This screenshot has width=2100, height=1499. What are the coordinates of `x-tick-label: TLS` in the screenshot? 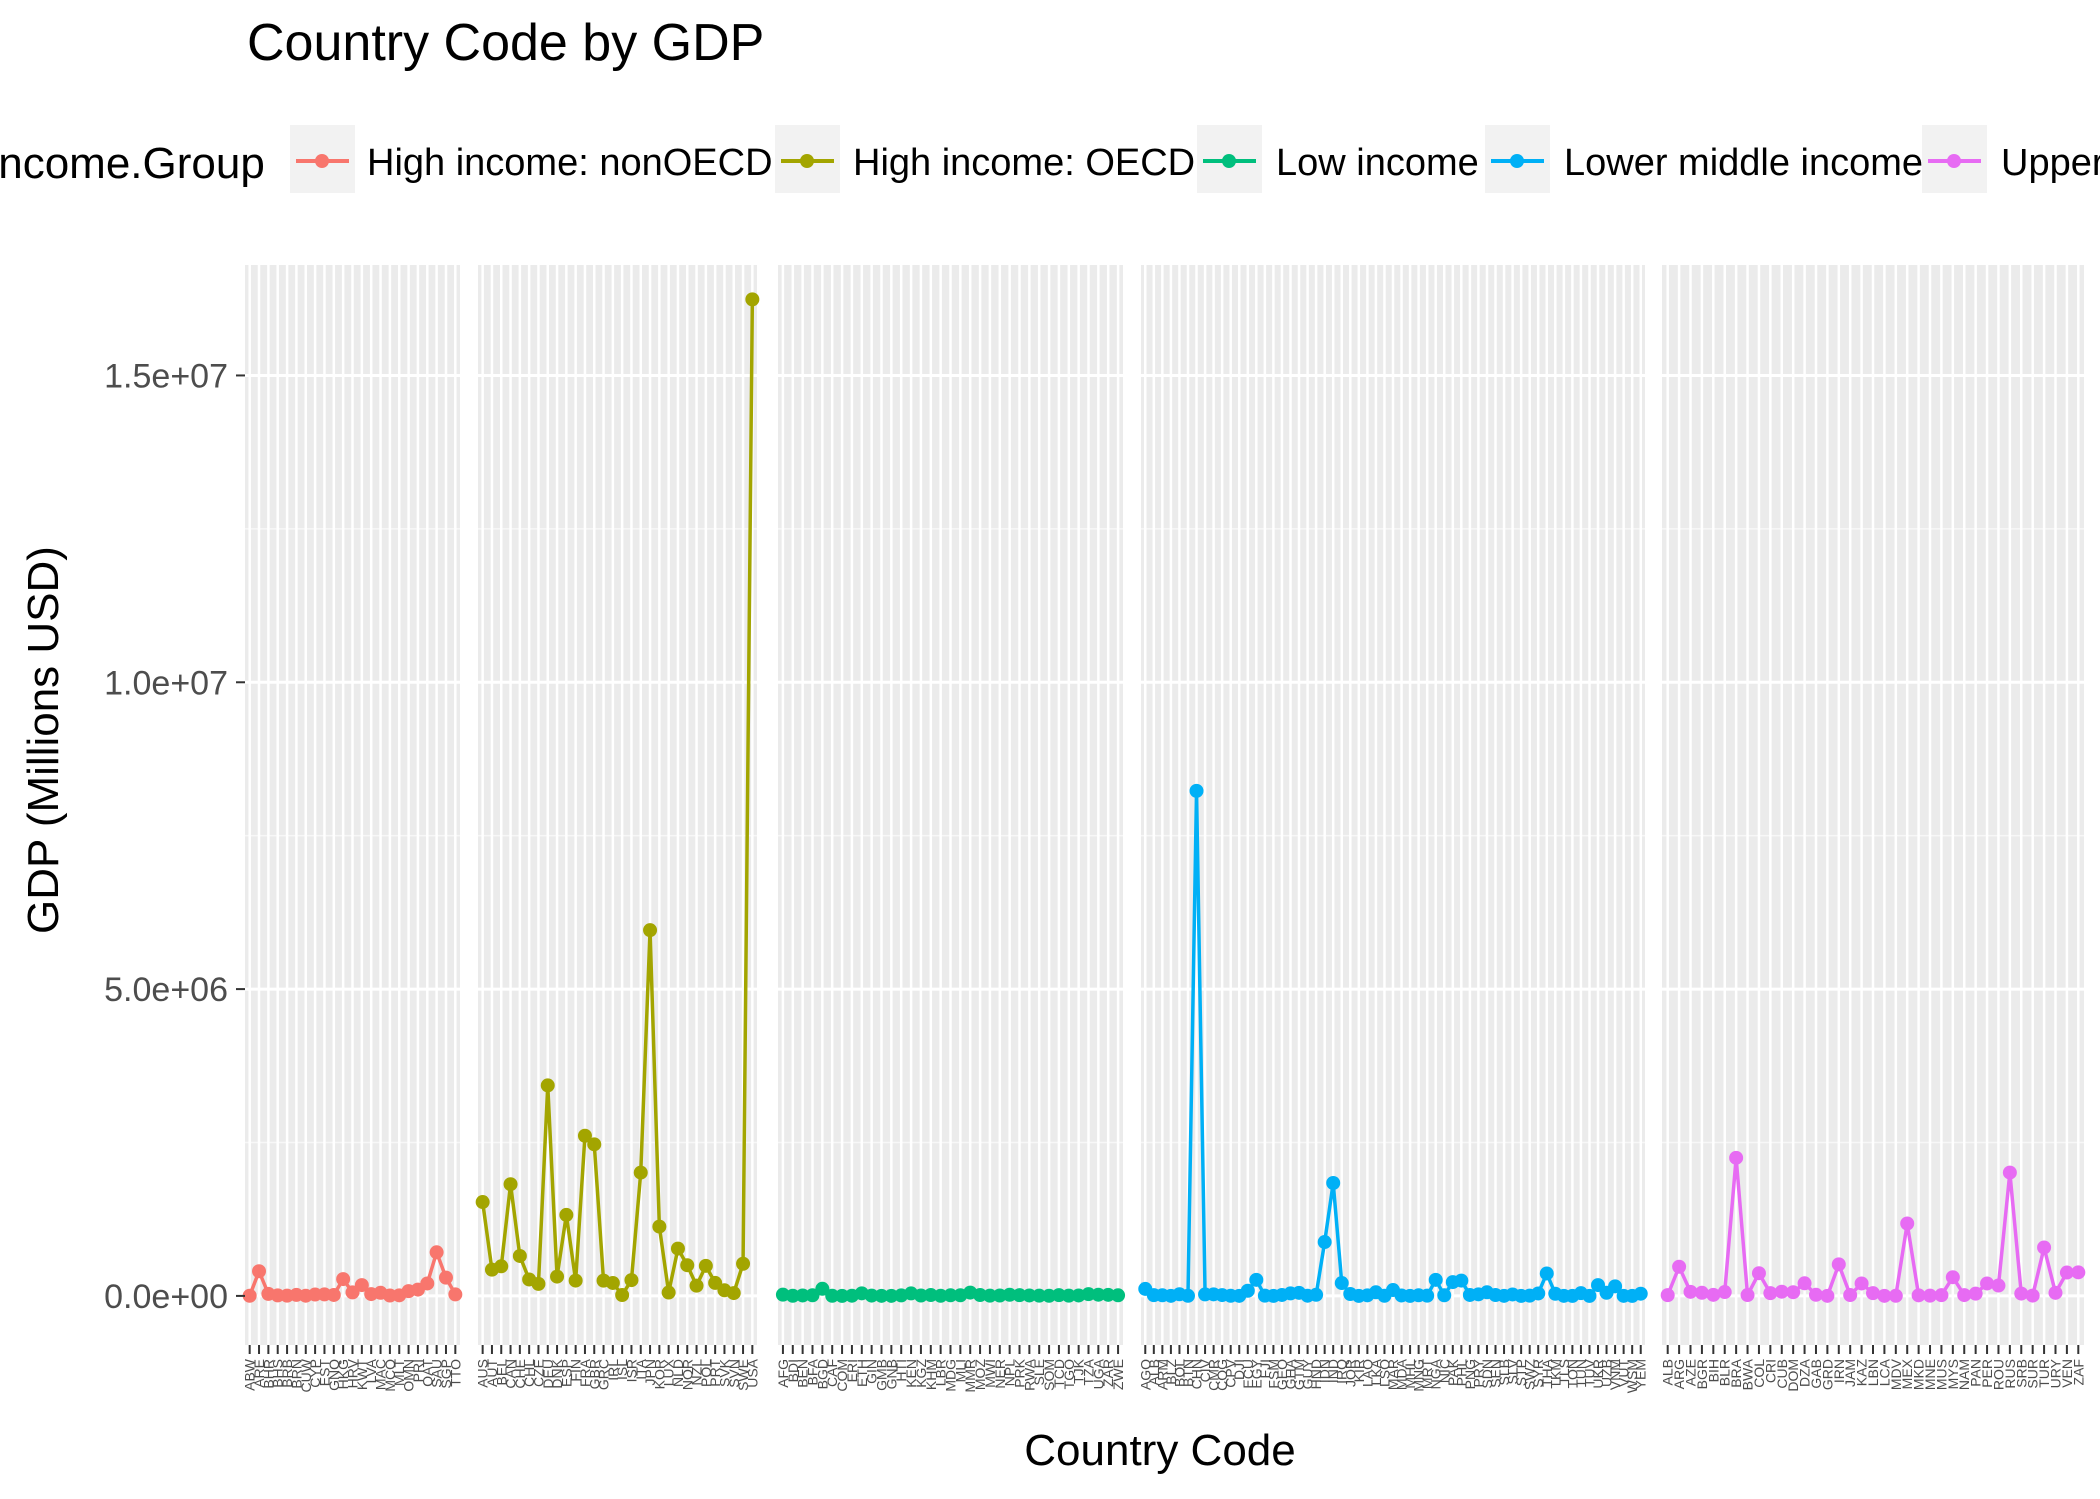 It's located at (1564, 1372).